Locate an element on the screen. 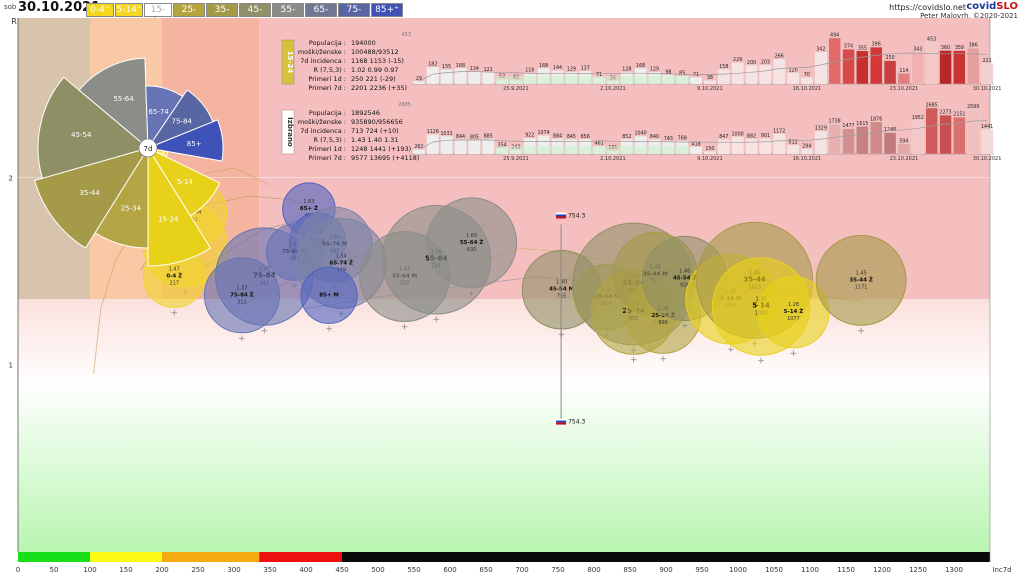 This screenshot has width=1024, height=576. x-tick-label: 350 is located at coordinates (269, 570).